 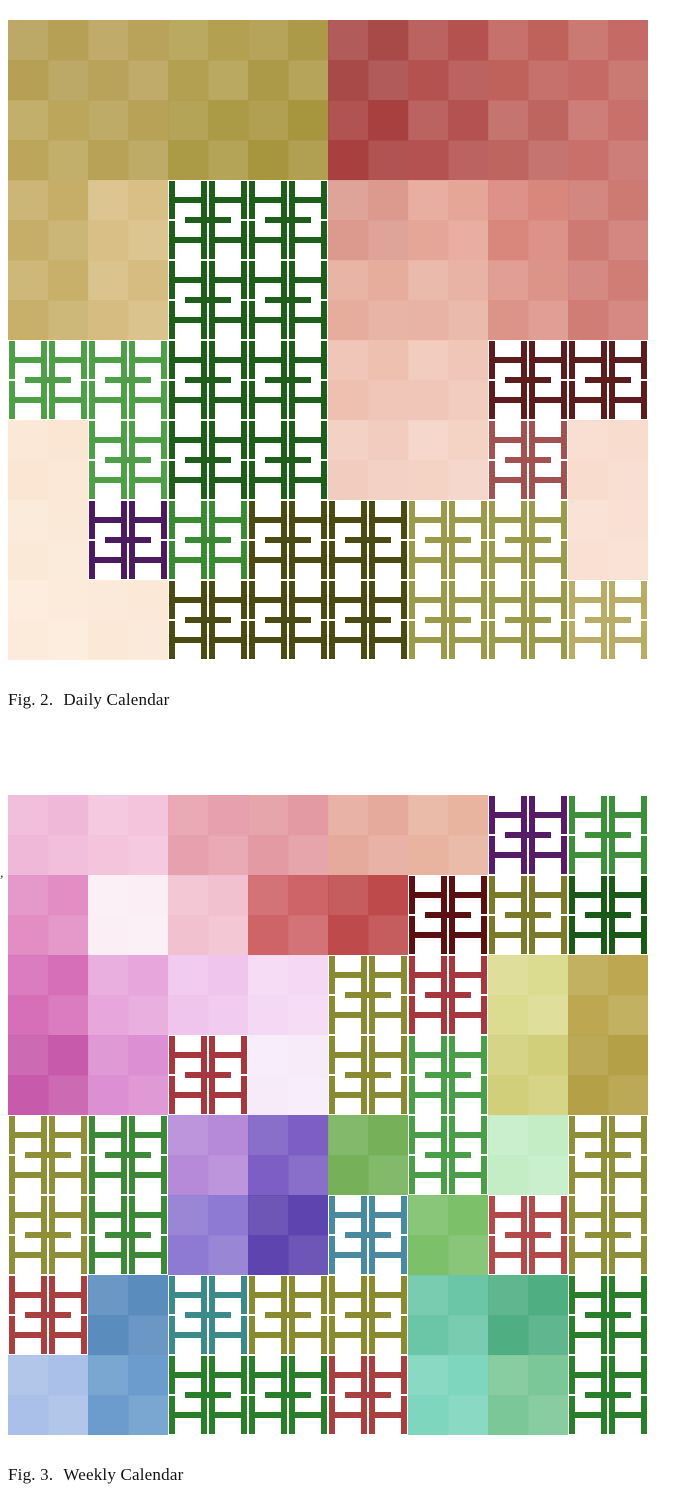 What do you see at coordinates (89, 700) in the screenshot?
I see `figure-2-caption: Fig. 2. Daily Calendar` at bounding box center [89, 700].